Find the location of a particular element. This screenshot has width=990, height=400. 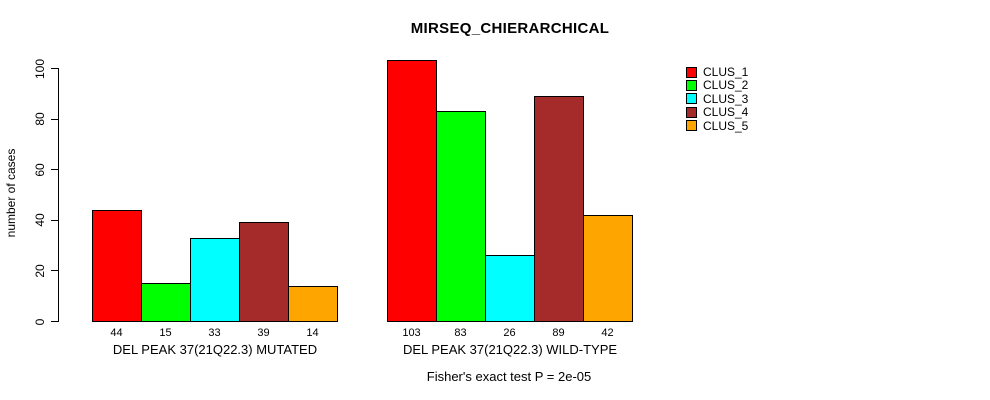

legend-label: CLUS_3 is located at coordinates (726, 98).